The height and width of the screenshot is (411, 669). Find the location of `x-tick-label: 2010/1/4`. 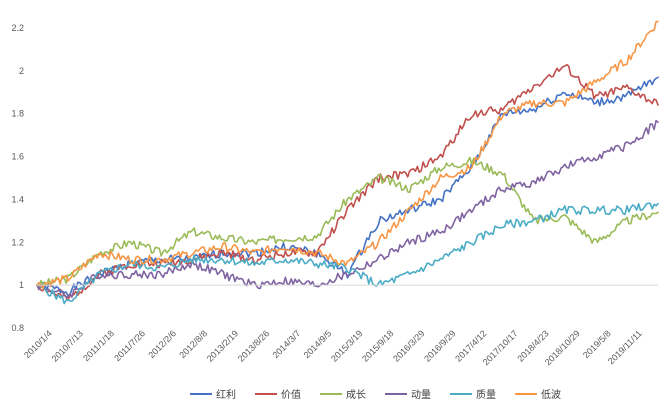

x-tick-label: 2010/1/4 is located at coordinates (38, 344).